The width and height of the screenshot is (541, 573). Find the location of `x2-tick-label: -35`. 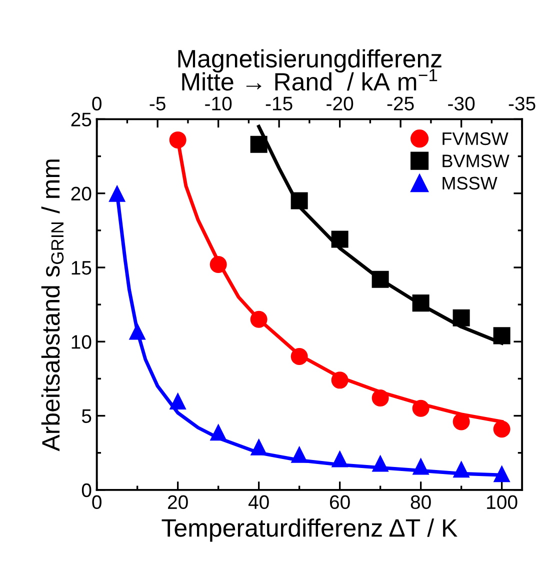

x2-tick-label: -35 is located at coordinates (522, 103).